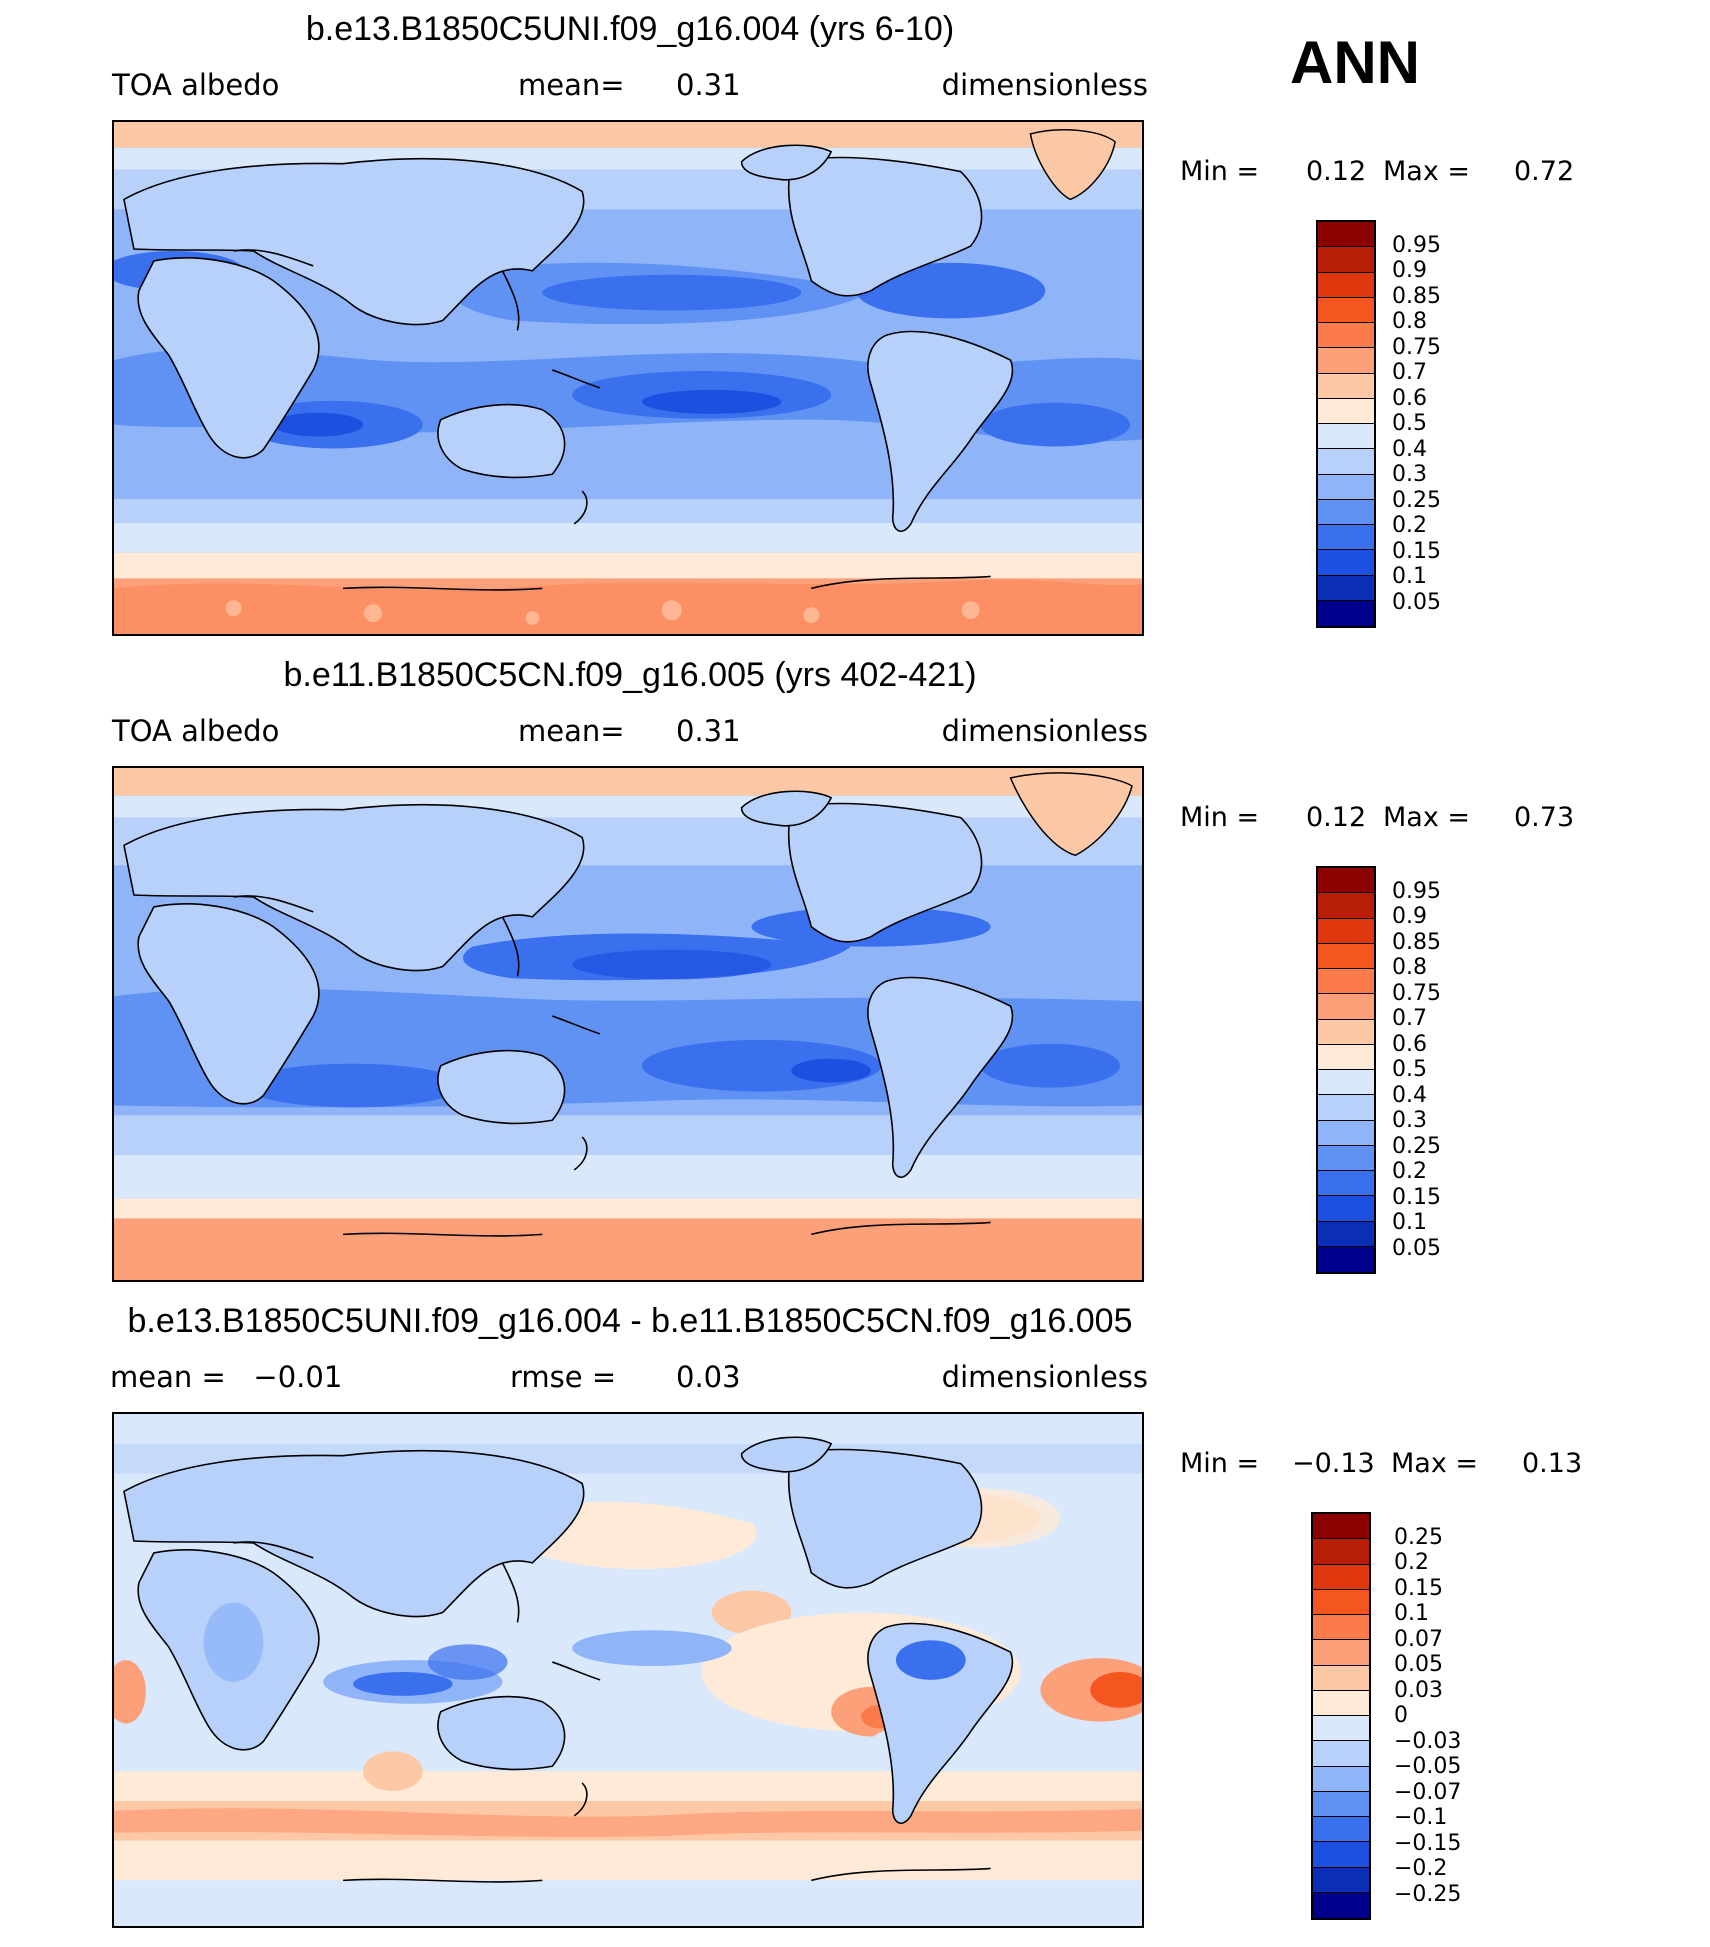 The height and width of the screenshot is (1947, 1710). Describe the element at coordinates (1552, 1463) in the screenshot. I see `panel-3-max-value: 0.13` at that location.